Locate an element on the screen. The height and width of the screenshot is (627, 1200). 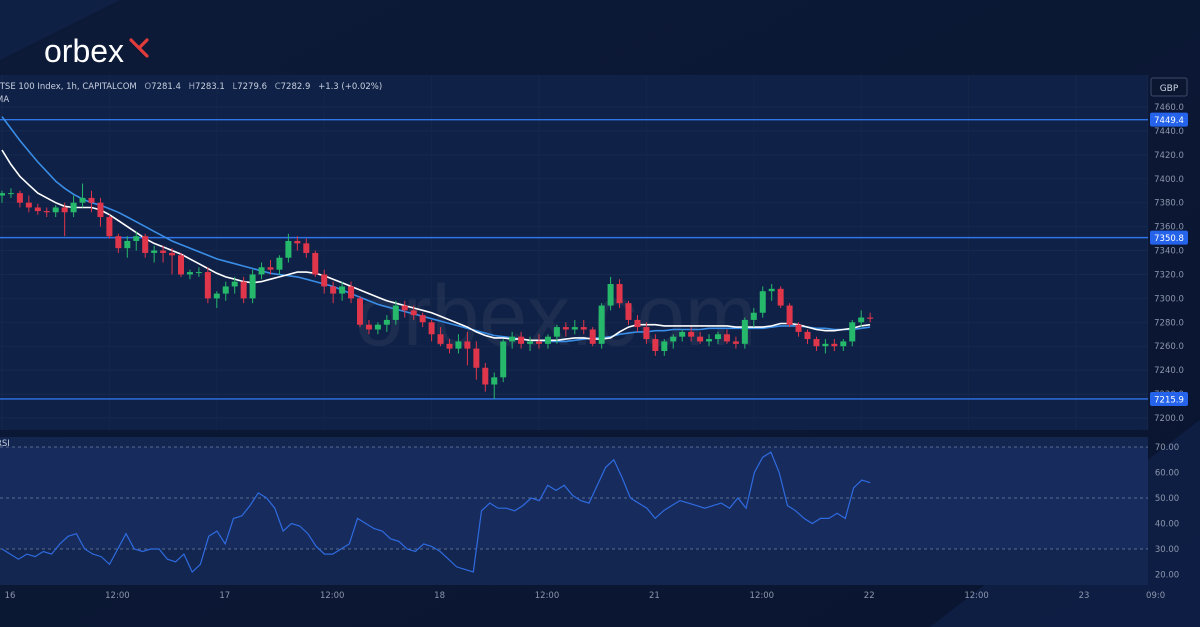
watermark: orbex.com is located at coordinates (556, 316).